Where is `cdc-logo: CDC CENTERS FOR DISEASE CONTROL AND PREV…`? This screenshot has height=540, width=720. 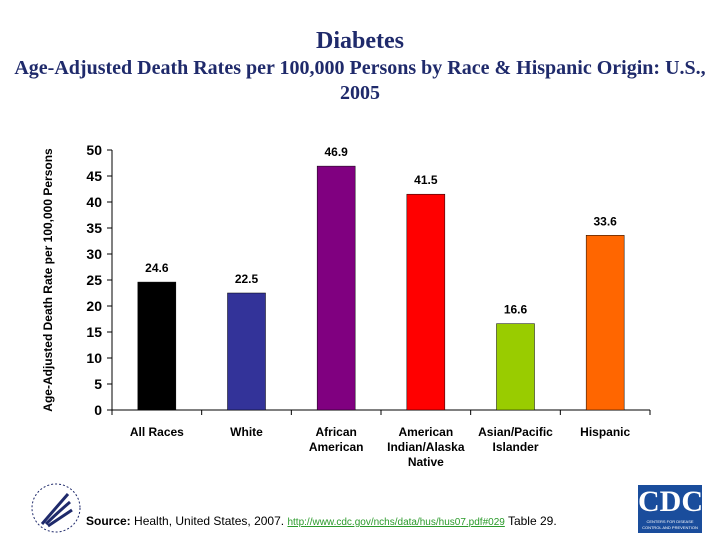
cdc-logo: CDC CENTERS FOR DISEASE CONTROL AND PREV… is located at coordinates (670, 509).